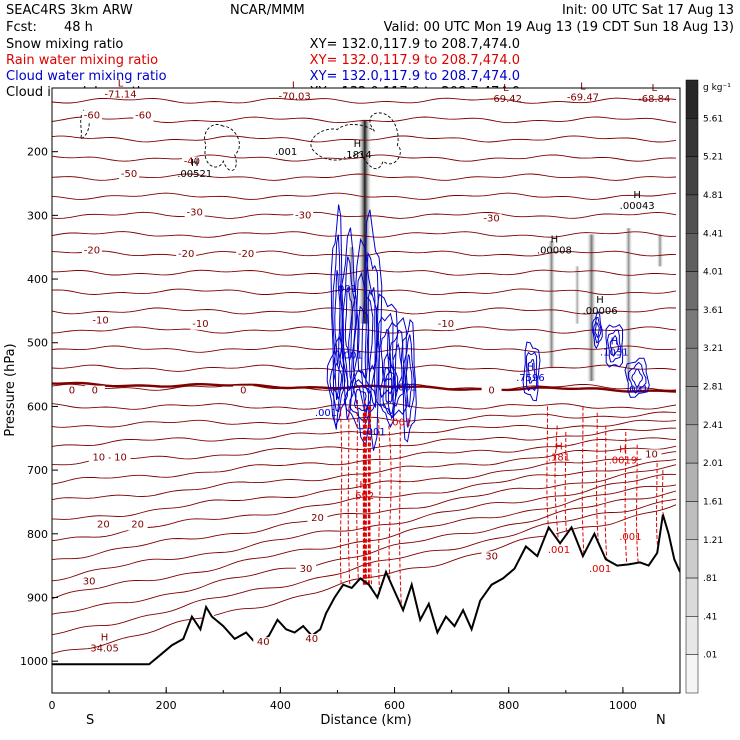 This screenshot has width=740, height=740. What do you see at coordinates (713, 426) in the screenshot?
I see `colorbar-label: 2.41` at bounding box center [713, 426].